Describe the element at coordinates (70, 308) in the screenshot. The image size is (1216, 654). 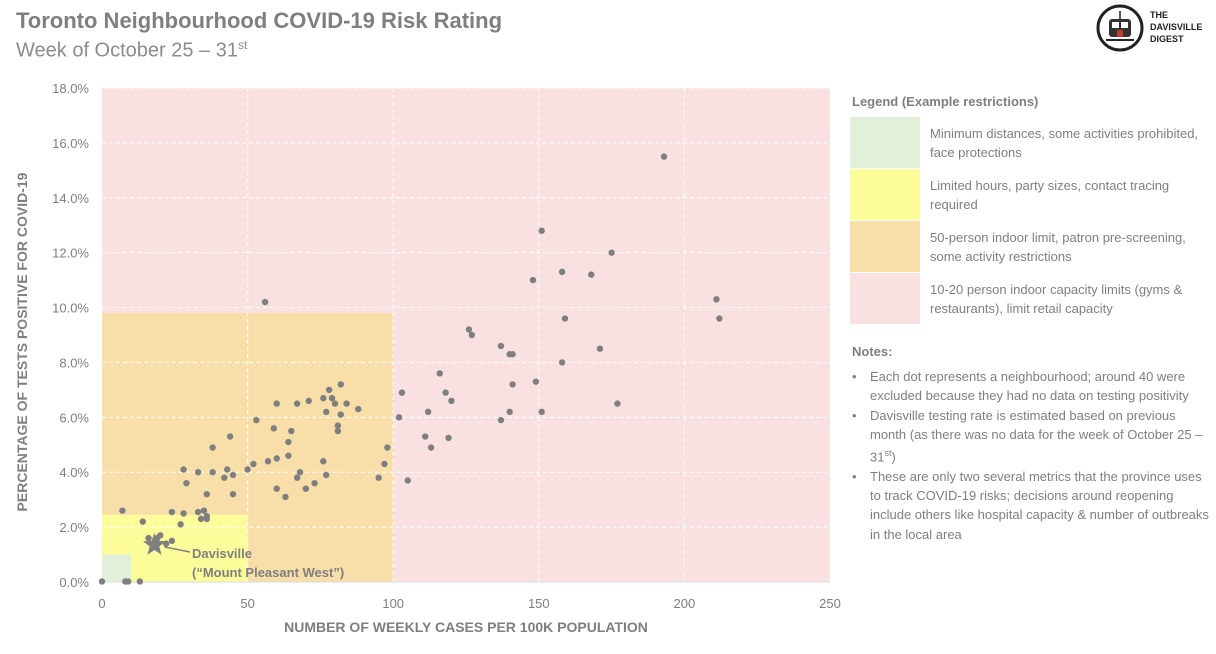
I see `y-tick-label: 10.0%` at that location.